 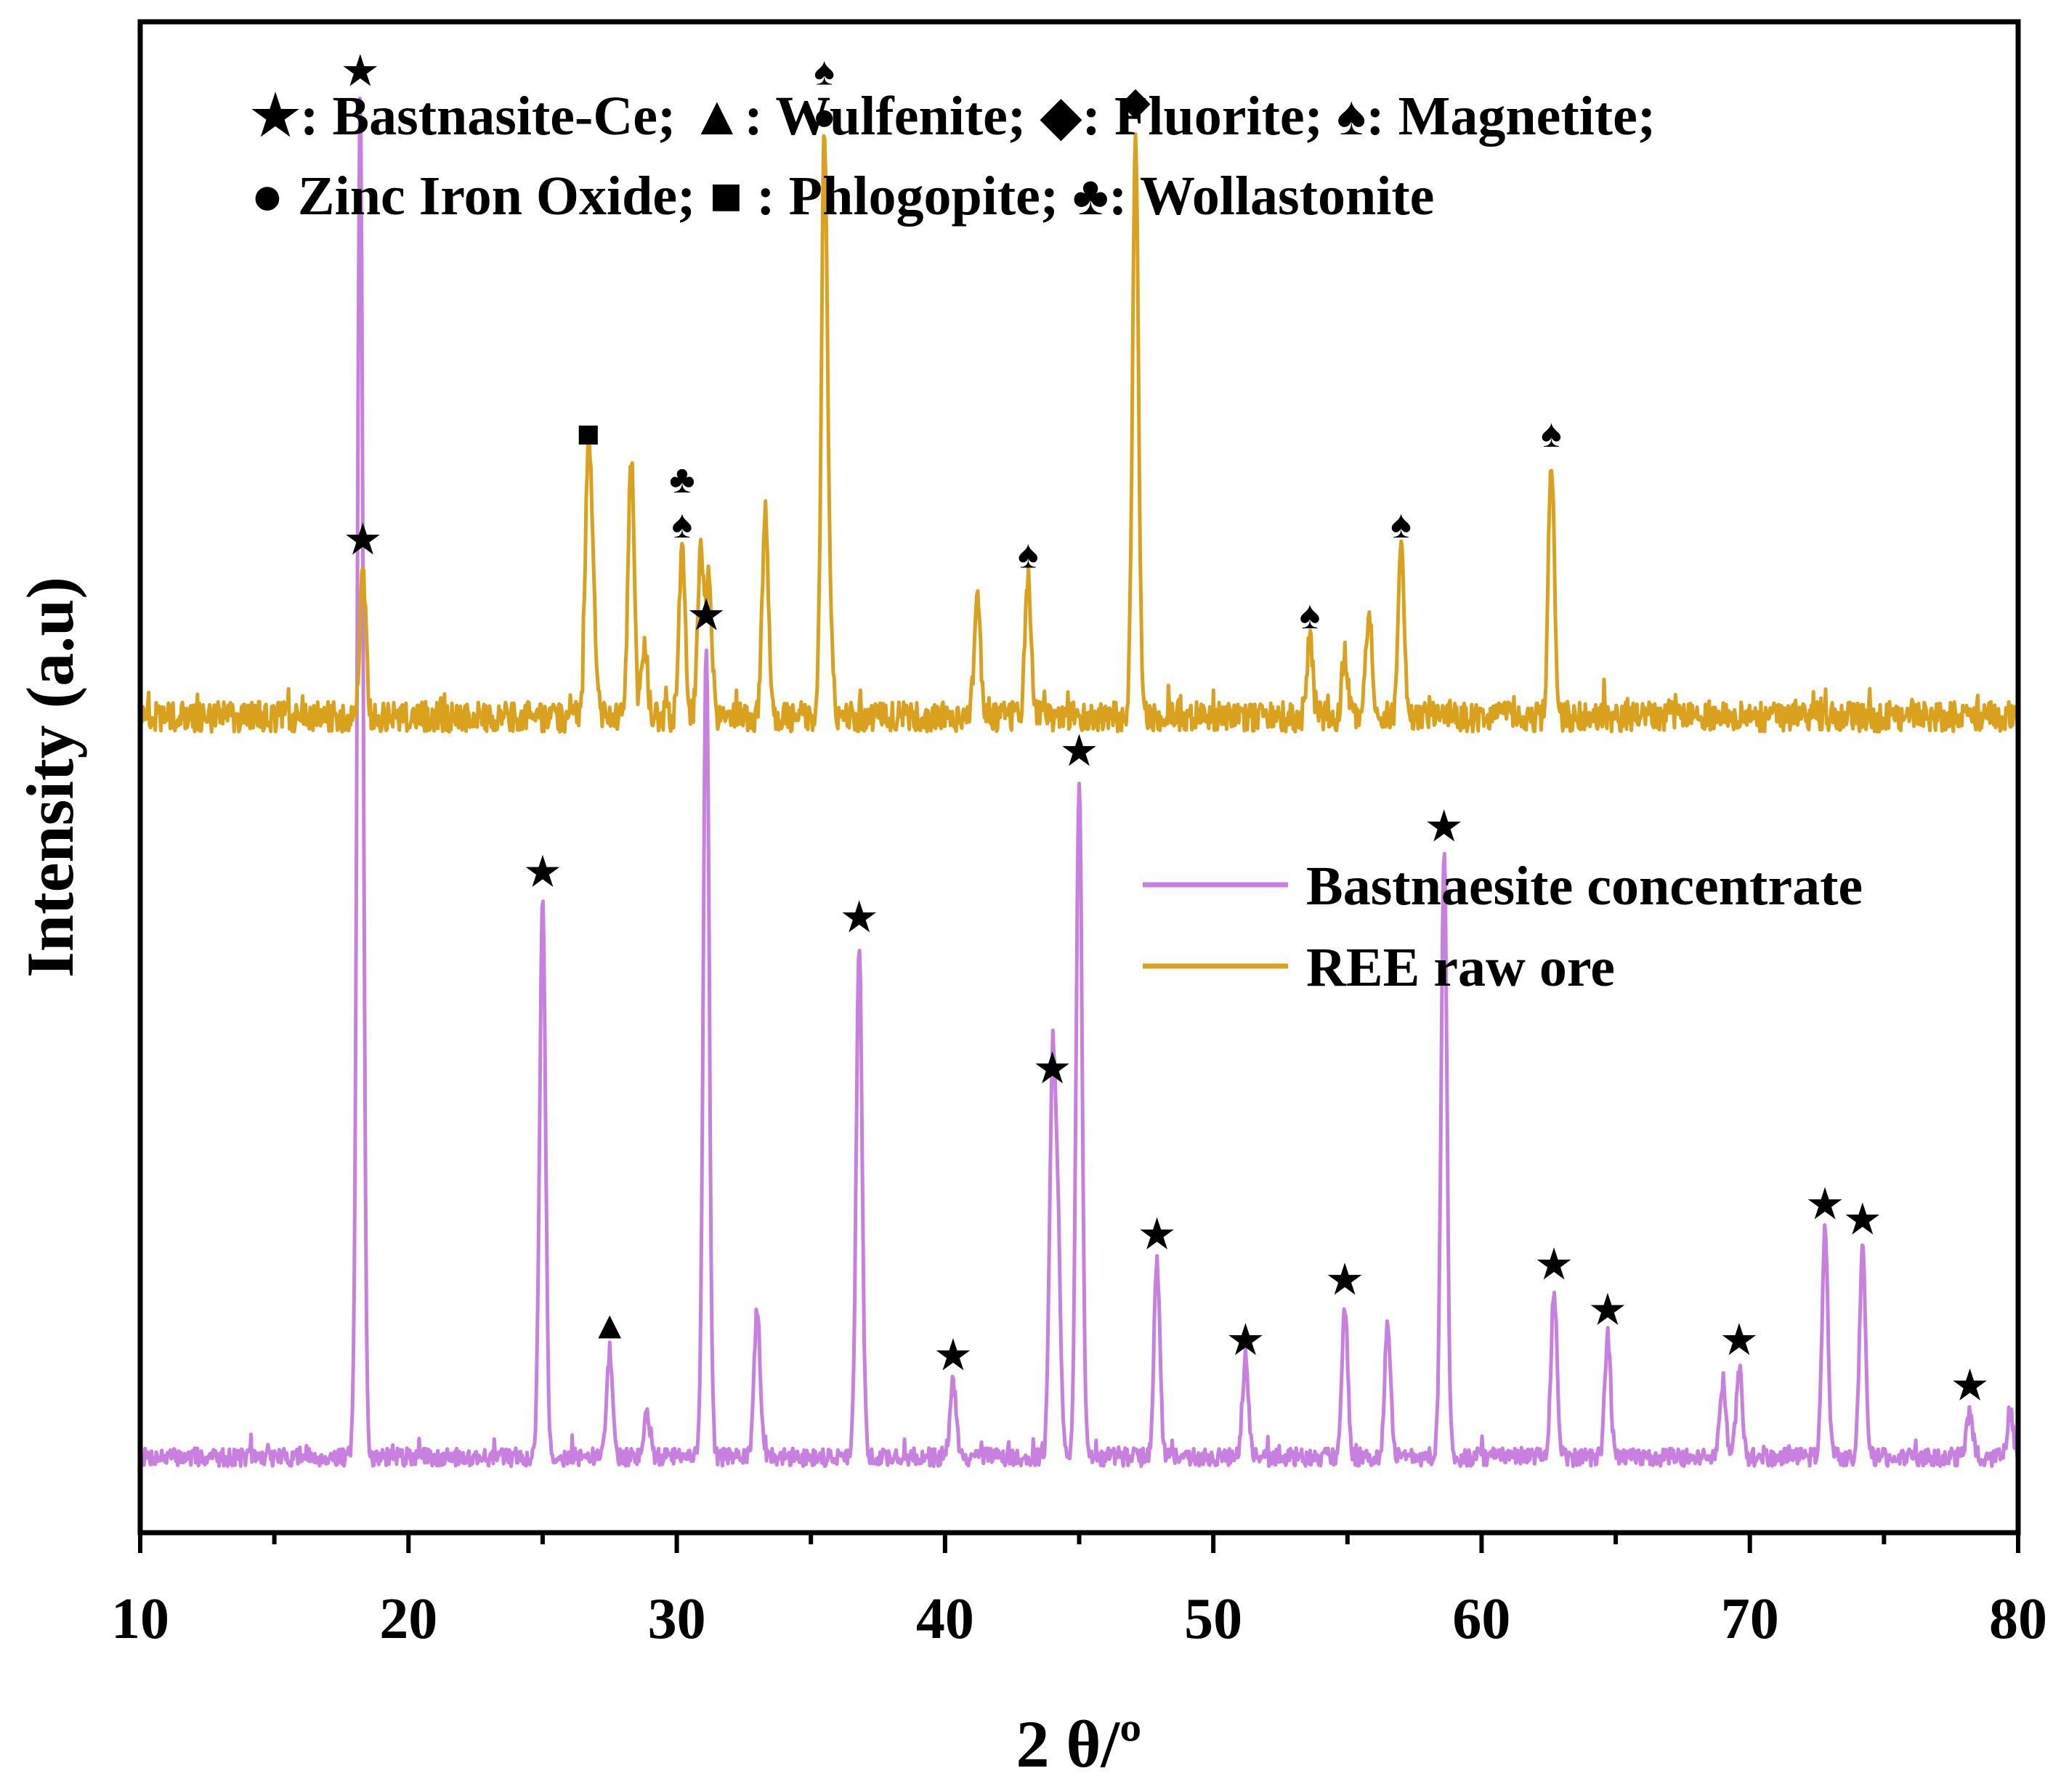 What do you see at coordinates (1213, 1619) in the screenshot?
I see `x-tick-label: 50` at bounding box center [1213, 1619].